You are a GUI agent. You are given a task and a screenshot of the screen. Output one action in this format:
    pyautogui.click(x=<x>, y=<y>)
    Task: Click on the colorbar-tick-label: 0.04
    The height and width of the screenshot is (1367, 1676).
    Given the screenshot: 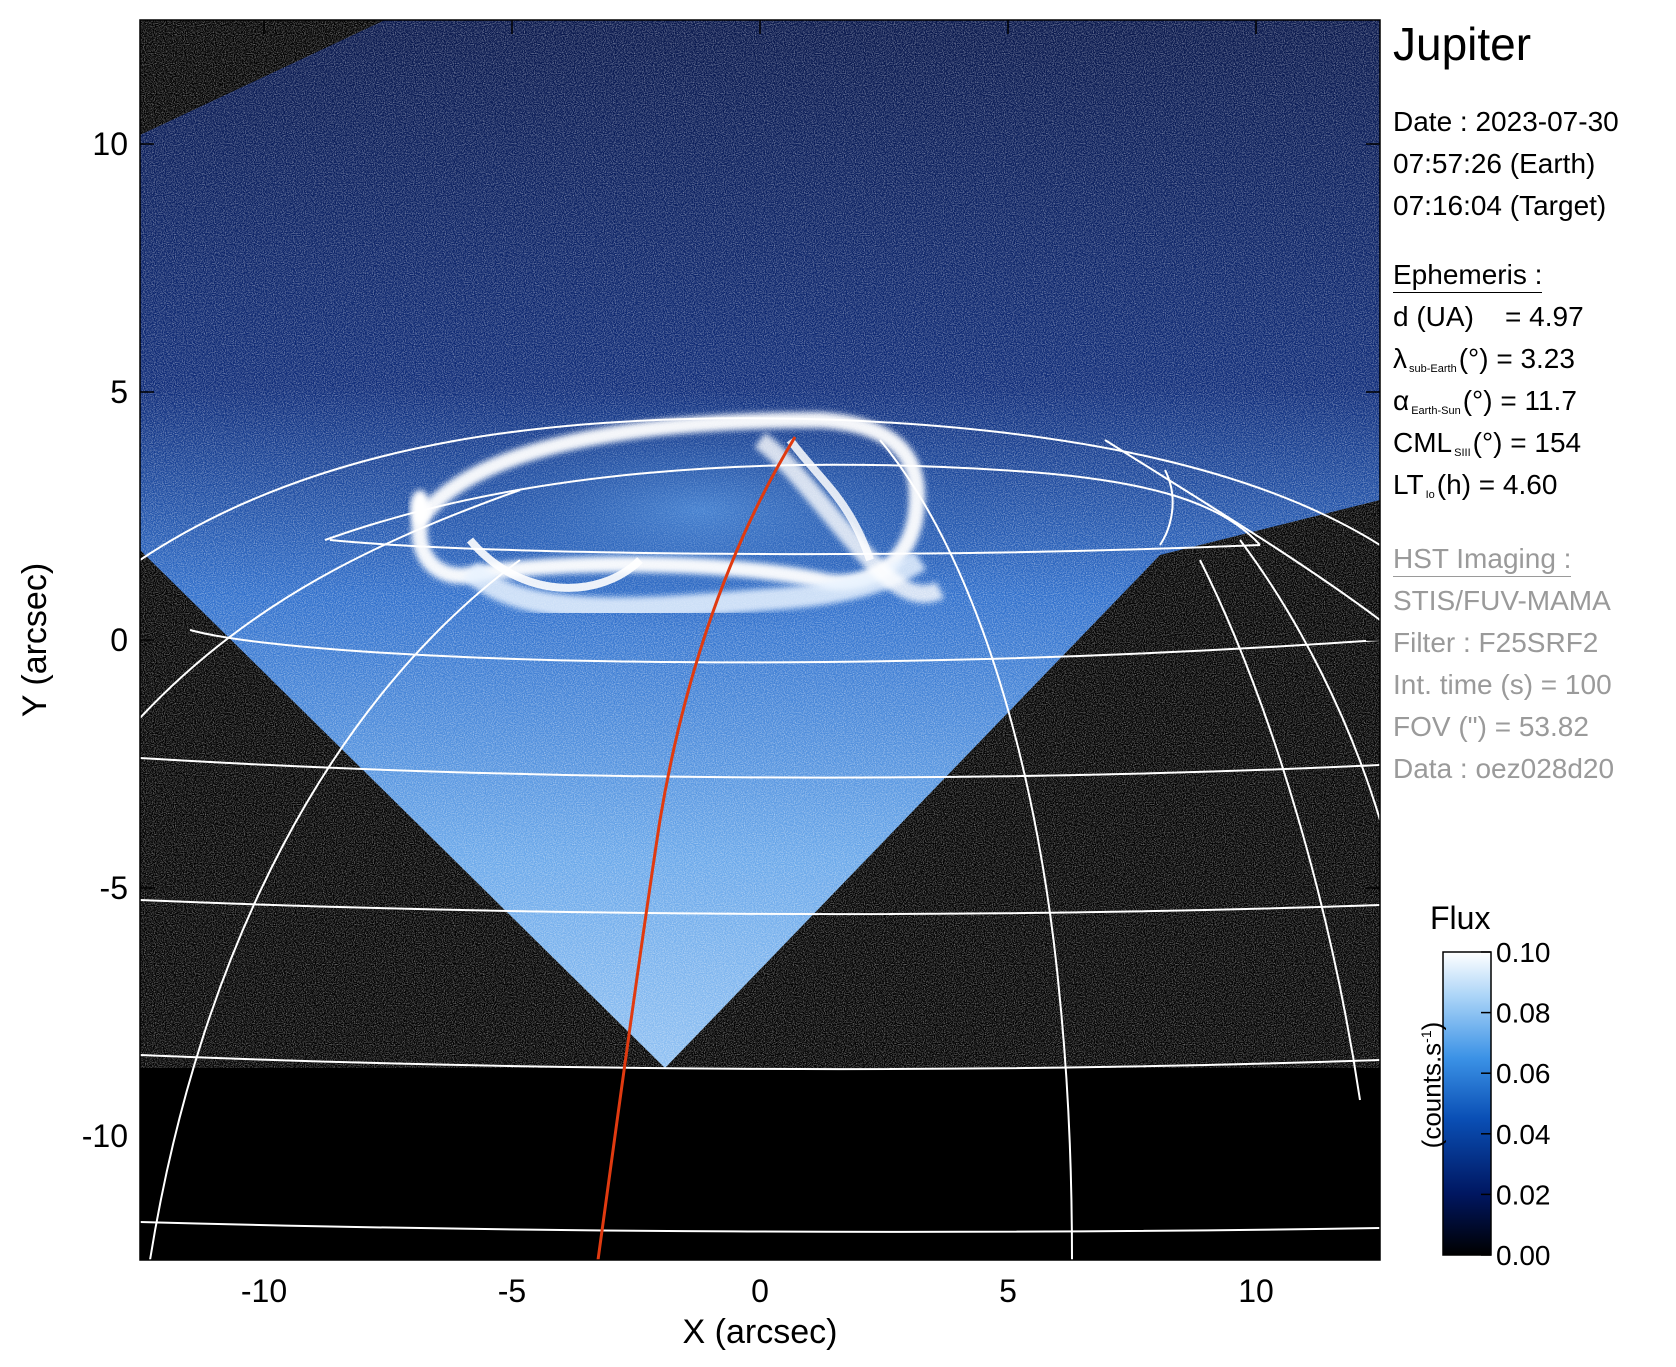 What is the action you would take?
    pyautogui.click(x=1523, y=1134)
    